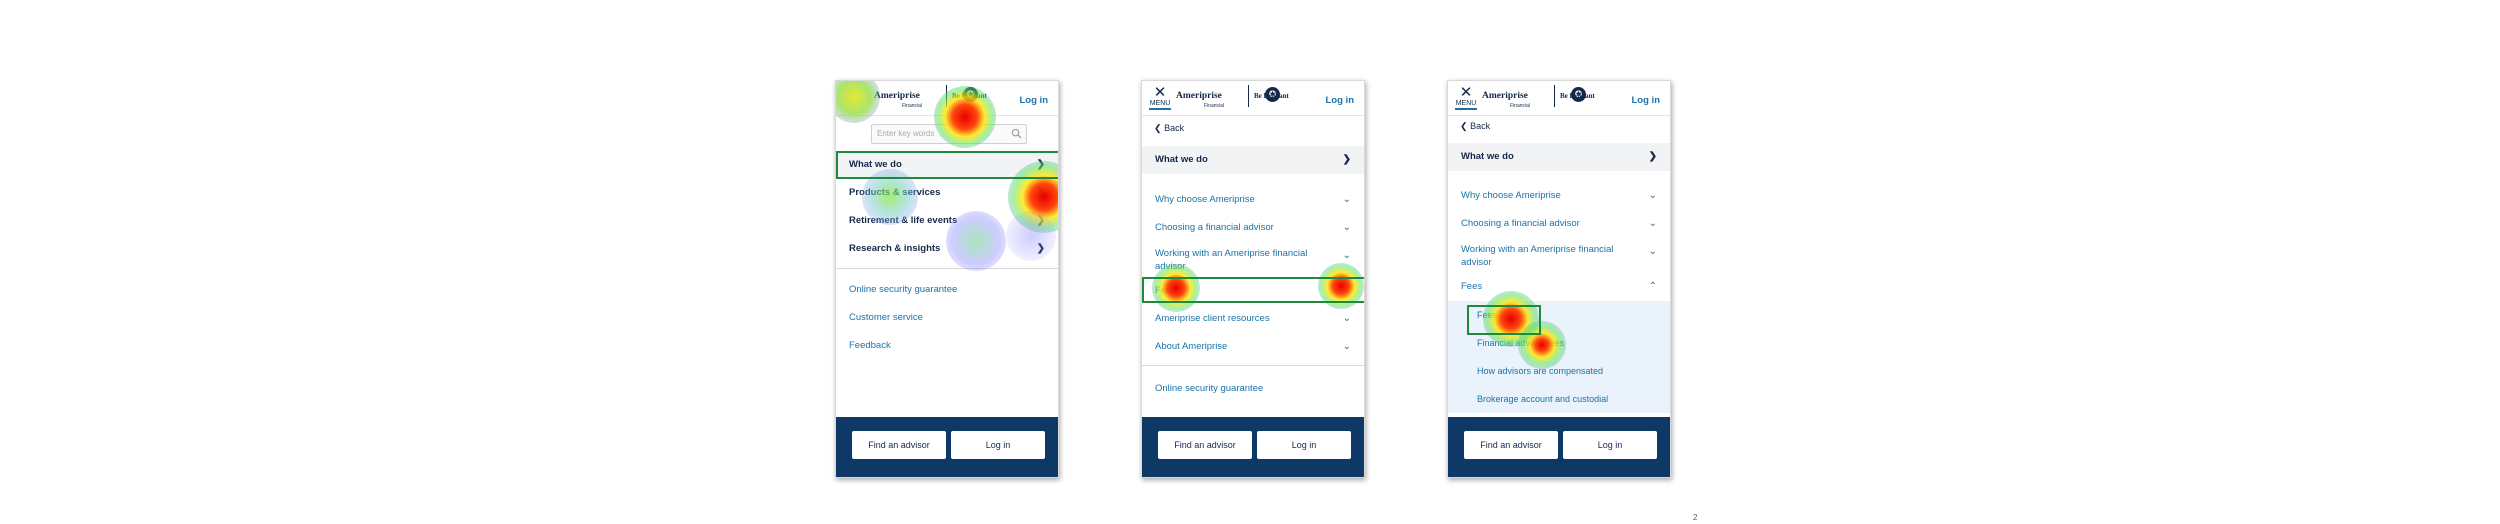 This screenshot has width=2500, height=524. What do you see at coordinates (947, 318) in the screenshot?
I see `link-customer-service: Customer service` at bounding box center [947, 318].